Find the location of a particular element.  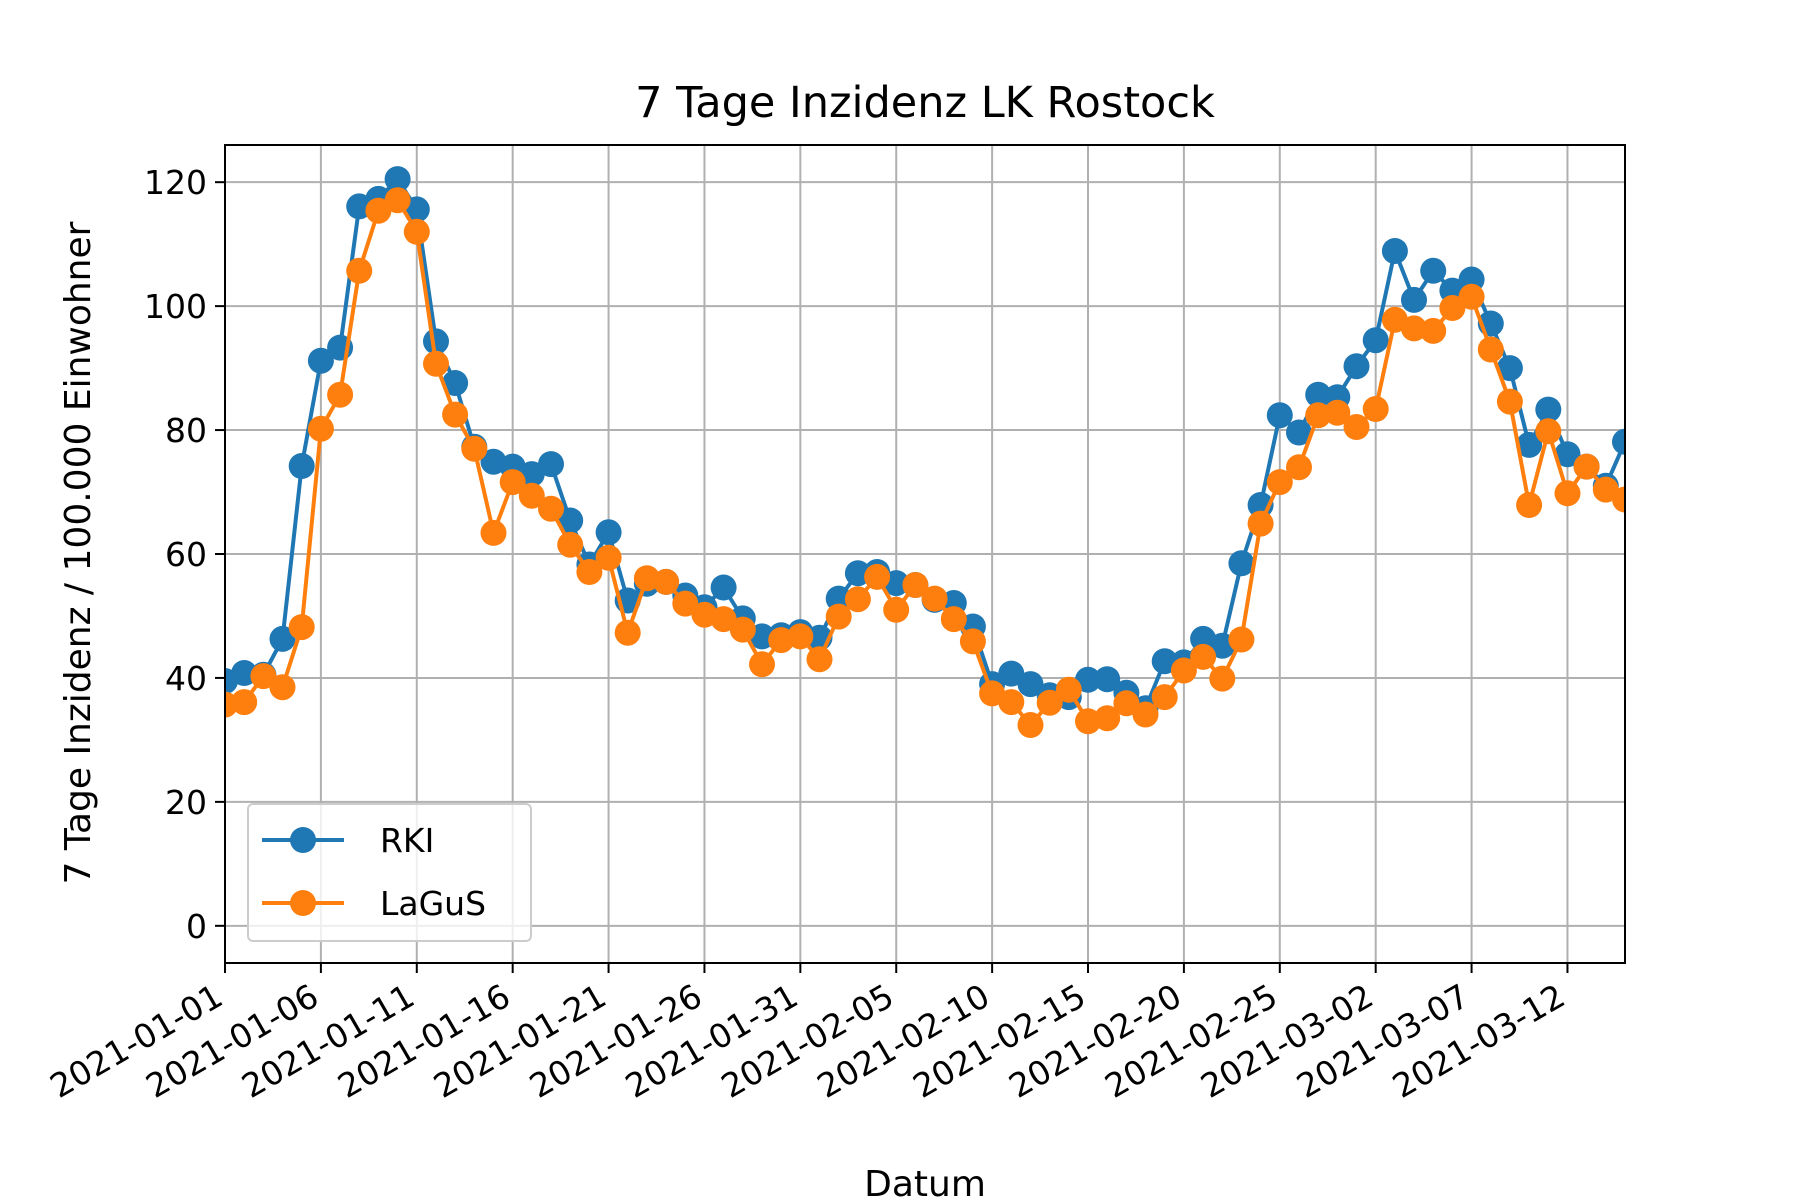

y-tick-label: 120 is located at coordinates (175, 182).